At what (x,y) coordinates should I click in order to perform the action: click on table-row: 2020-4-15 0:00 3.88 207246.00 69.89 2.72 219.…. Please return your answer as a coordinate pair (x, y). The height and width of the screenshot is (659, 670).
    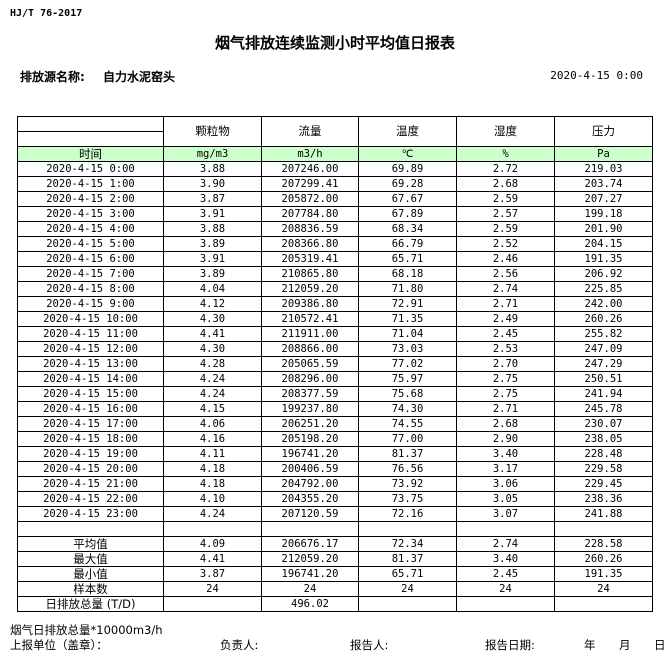
    Looking at the image, I should click on (335, 169).